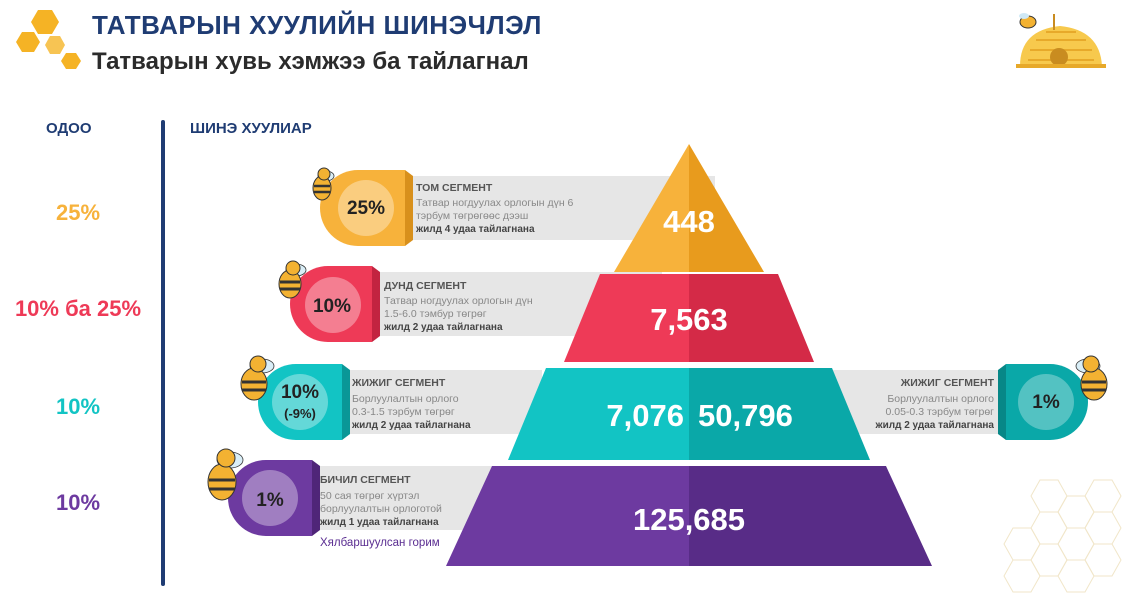 This screenshot has width=1128, height=600. What do you see at coordinates (947, 383) in the screenshot?
I see `segment-title-small-right: ЖИЖИГ СЕГМЕНТ` at bounding box center [947, 383].